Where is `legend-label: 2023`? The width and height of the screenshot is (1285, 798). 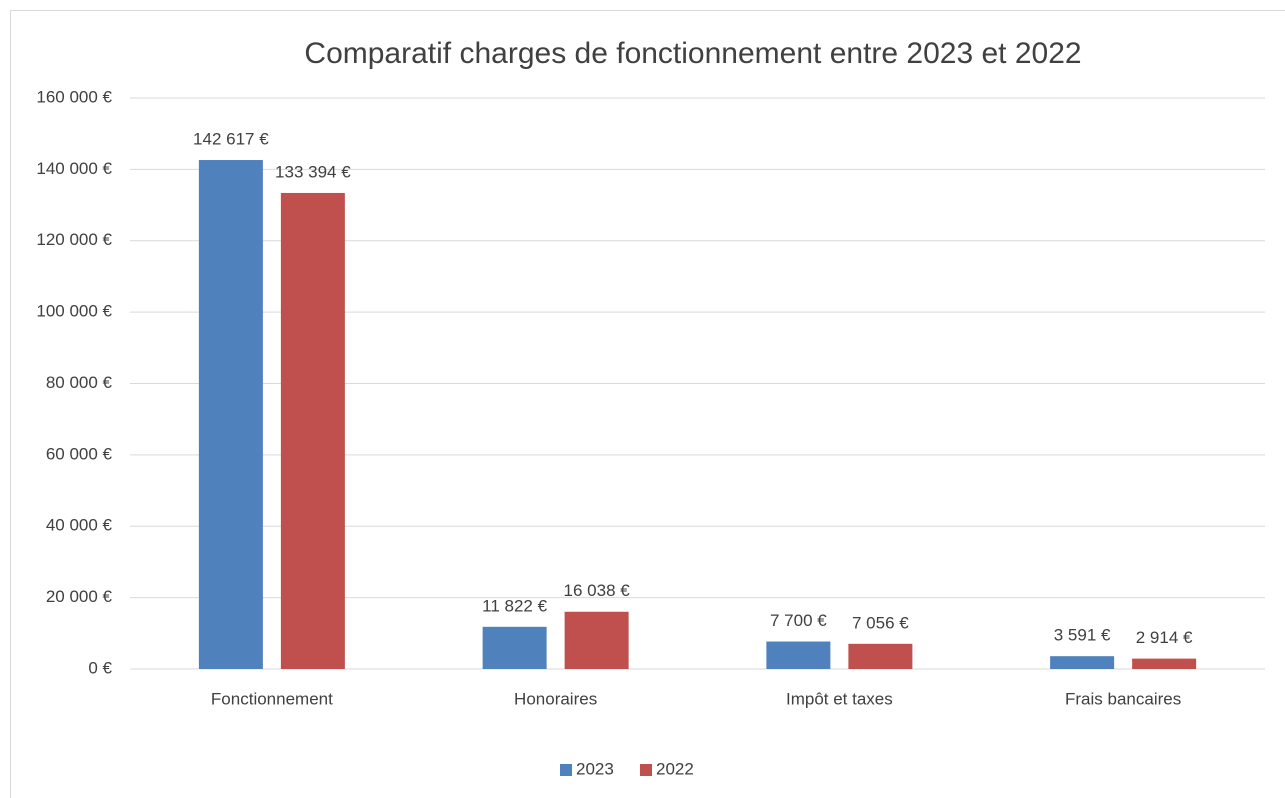 legend-label: 2023 is located at coordinates (595, 768).